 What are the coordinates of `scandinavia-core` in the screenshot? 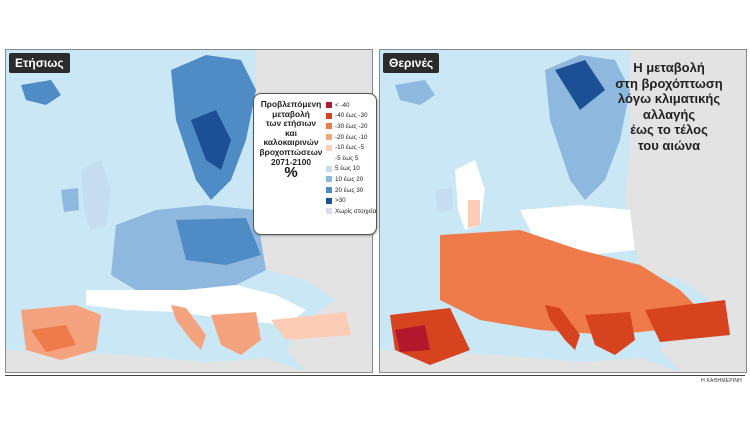 It's located at (211, 140).